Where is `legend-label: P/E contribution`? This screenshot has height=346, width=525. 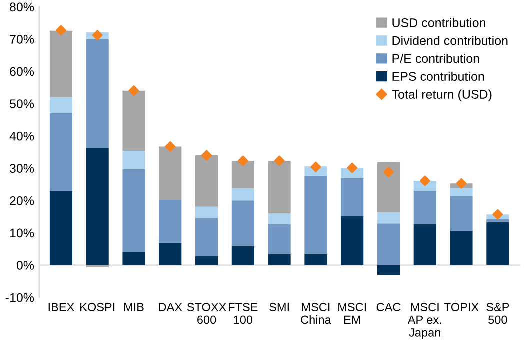 legend-label: P/E contribution is located at coordinates (436, 59).